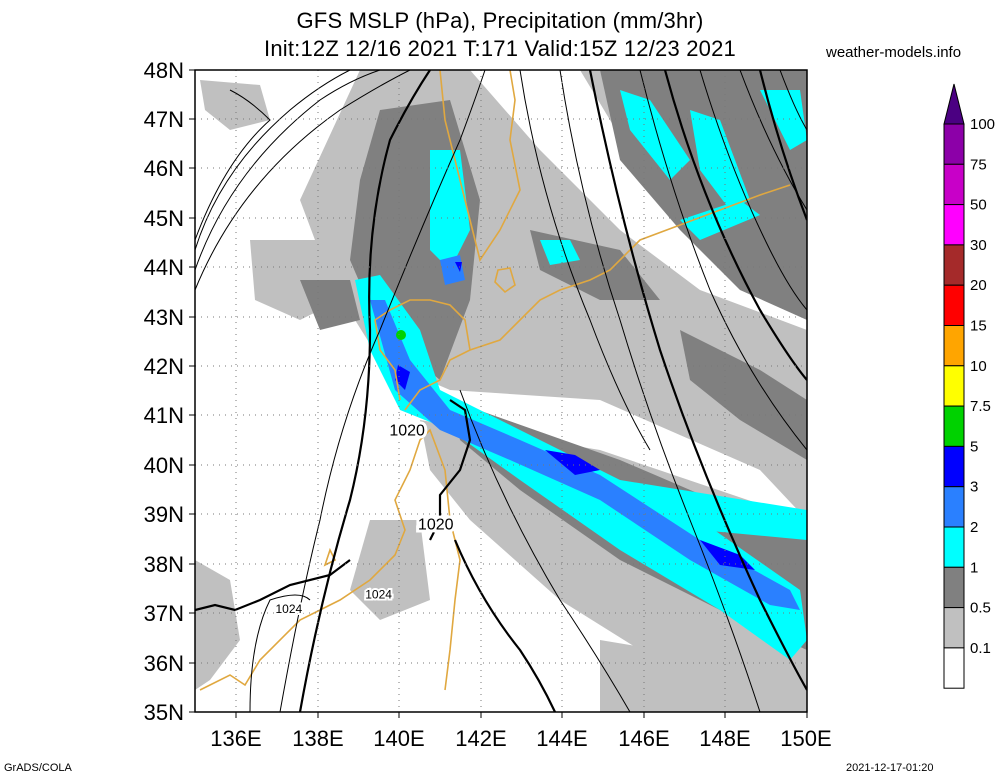  What do you see at coordinates (164, 168) in the screenshot?
I see `lat-label-46n: 46N` at bounding box center [164, 168].